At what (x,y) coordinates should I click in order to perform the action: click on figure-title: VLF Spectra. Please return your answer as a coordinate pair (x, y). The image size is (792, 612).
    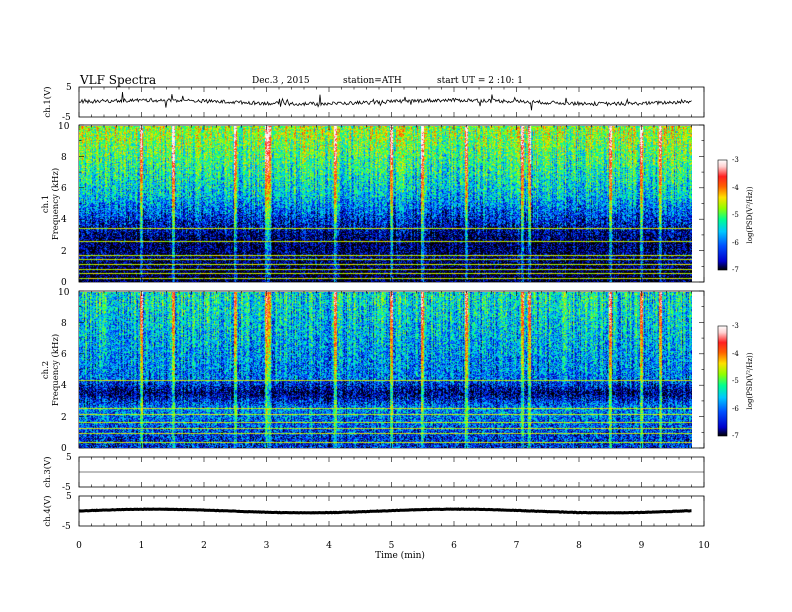
    Looking at the image, I should click on (117, 80).